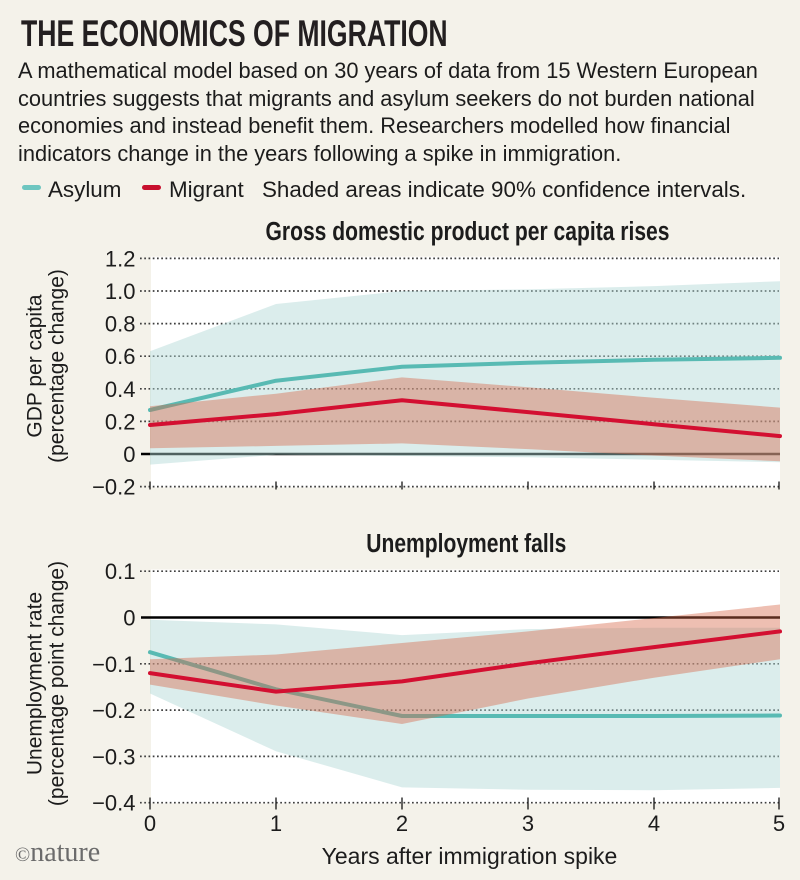  What do you see at coordinates (779, 823) in the screenshot?
I see `svg-text: 5` at bounding box center [779, 823].